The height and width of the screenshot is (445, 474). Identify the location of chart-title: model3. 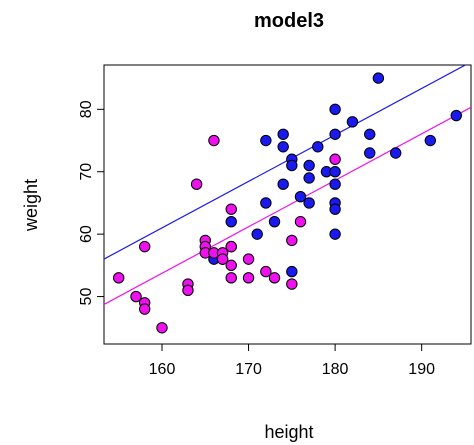
(289, 21).